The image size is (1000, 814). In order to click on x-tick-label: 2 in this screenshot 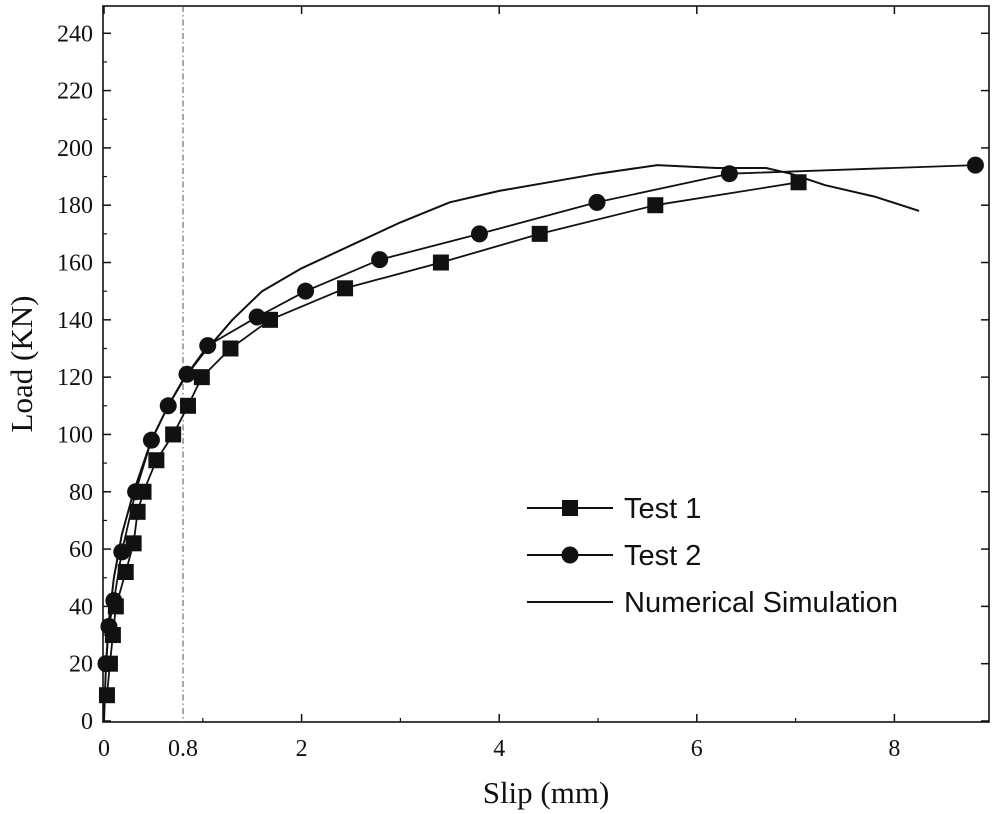, I will do `click(302, 749)`.